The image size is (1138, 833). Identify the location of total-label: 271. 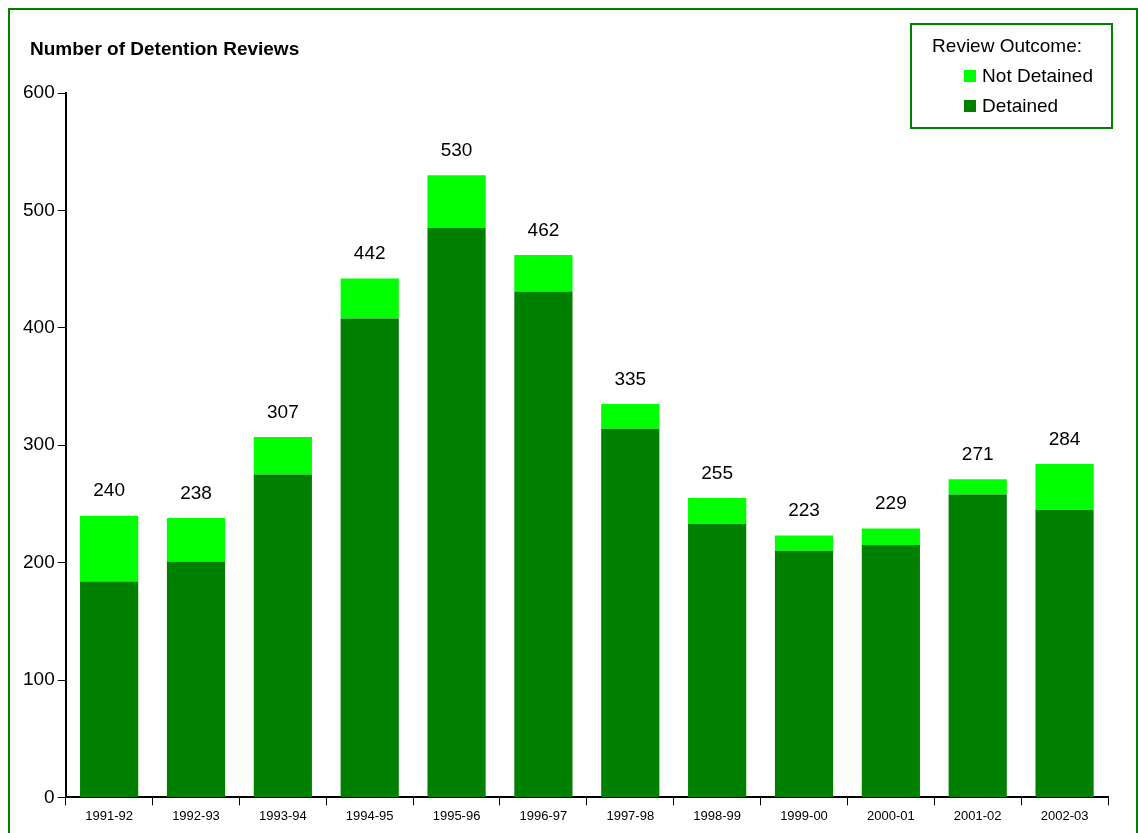
(977, 453).